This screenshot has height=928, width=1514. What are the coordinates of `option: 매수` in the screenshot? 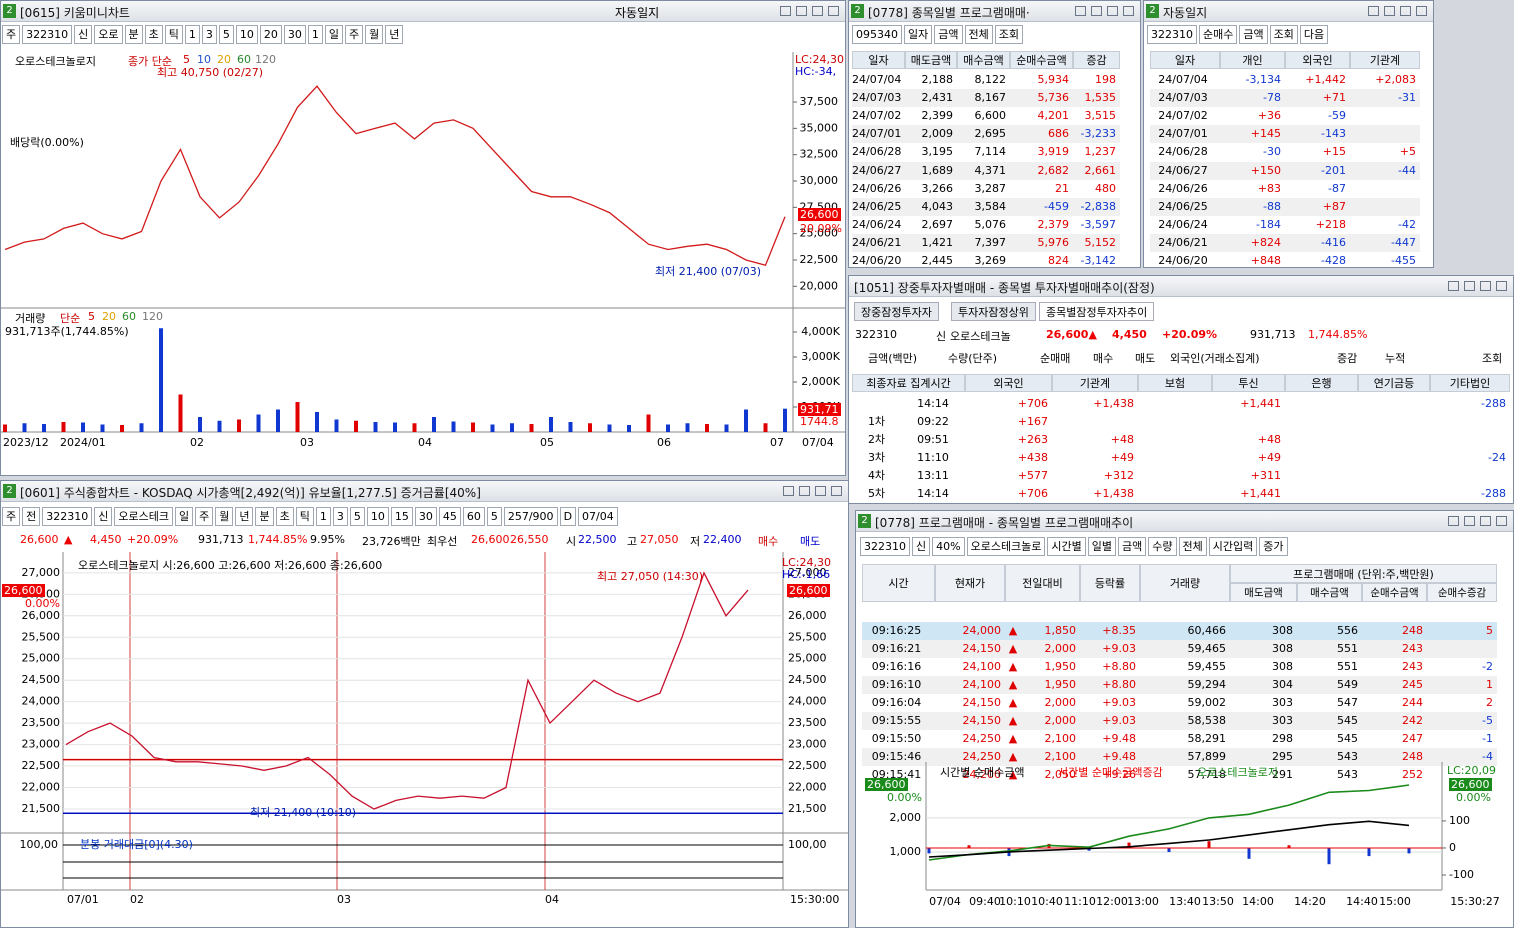 It's located at (1103, 358).